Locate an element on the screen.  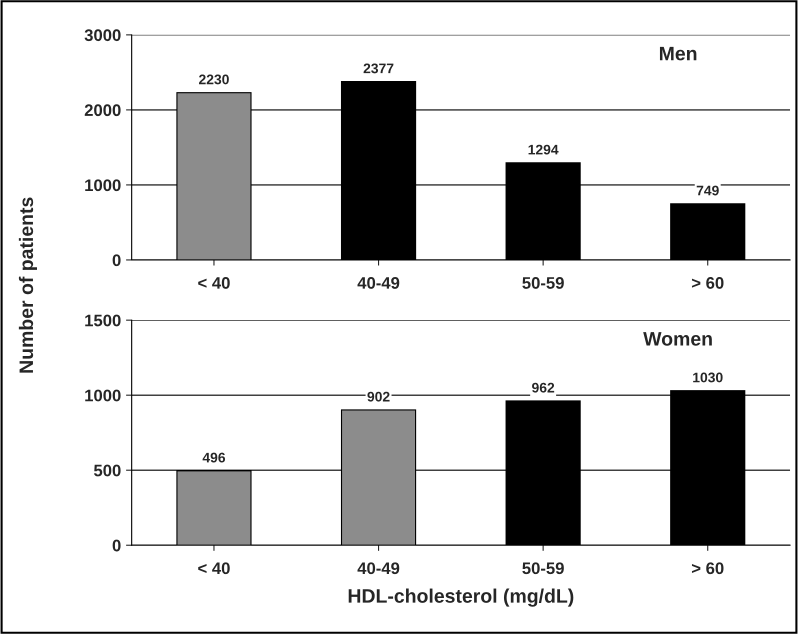
data-label: 1030 is located at coordinates (708, 377).